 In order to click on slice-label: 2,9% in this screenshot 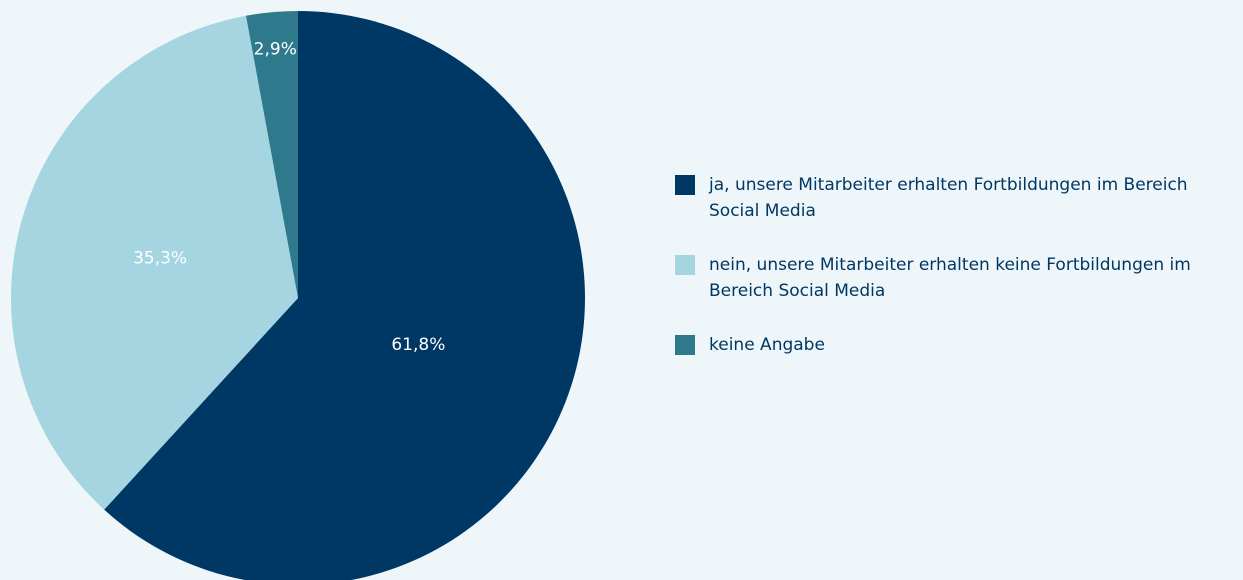, I will do `click(275, 49)`.